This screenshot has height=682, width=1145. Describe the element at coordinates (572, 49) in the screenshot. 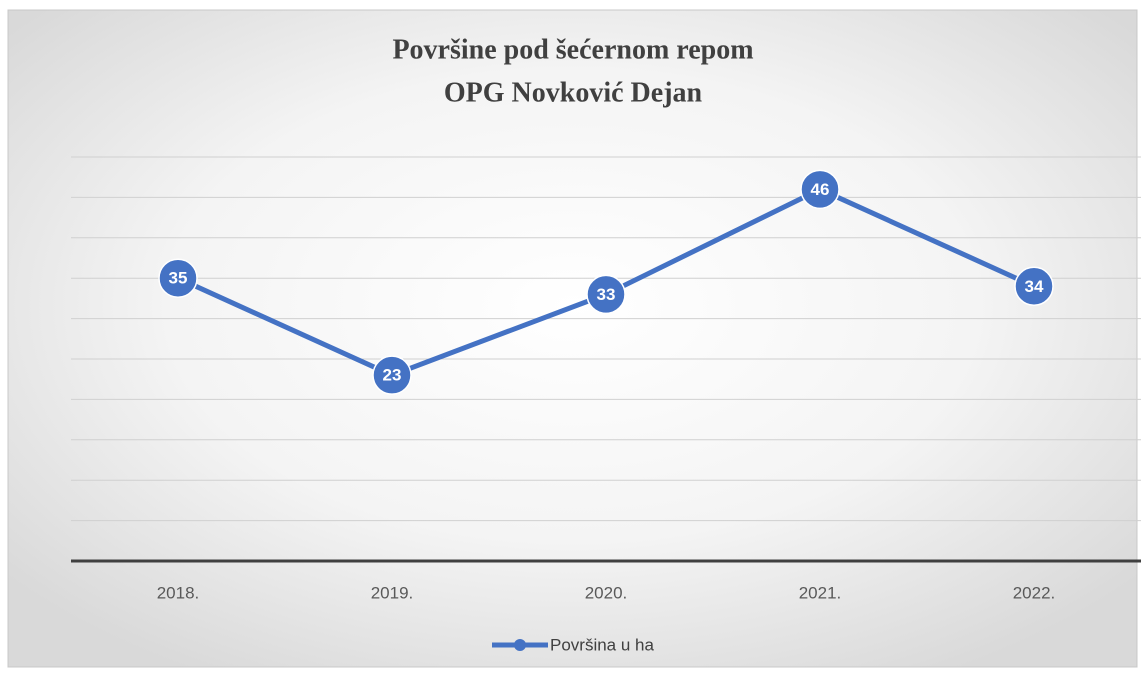

I see `chart-title: Površine pod šećernom repom` at that location.